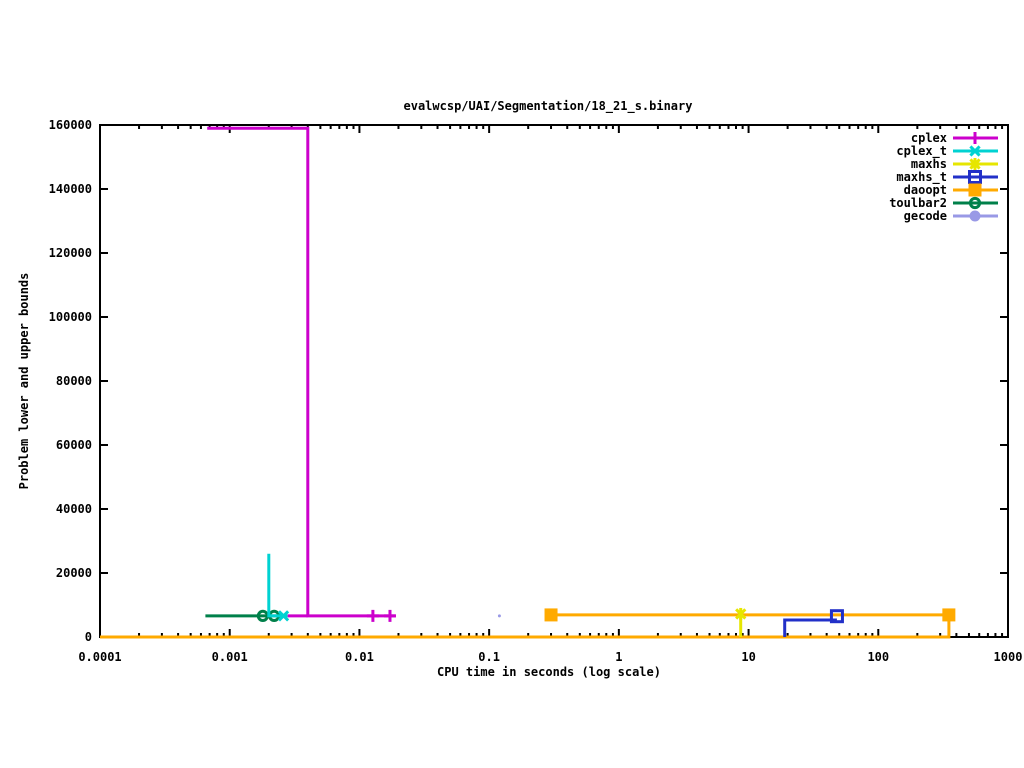  I want to click on x-tick-label: 0.1, so click(489, 657).